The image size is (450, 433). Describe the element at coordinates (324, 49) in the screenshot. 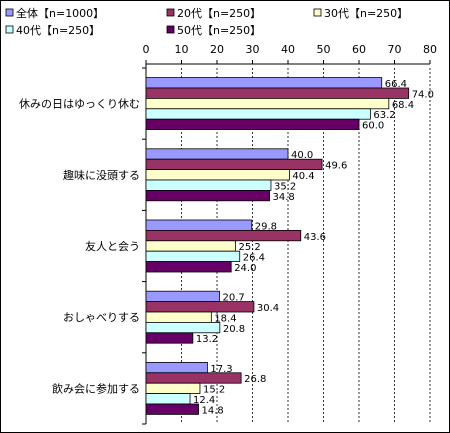

I see `x-tick-label-50: 50` at that location.